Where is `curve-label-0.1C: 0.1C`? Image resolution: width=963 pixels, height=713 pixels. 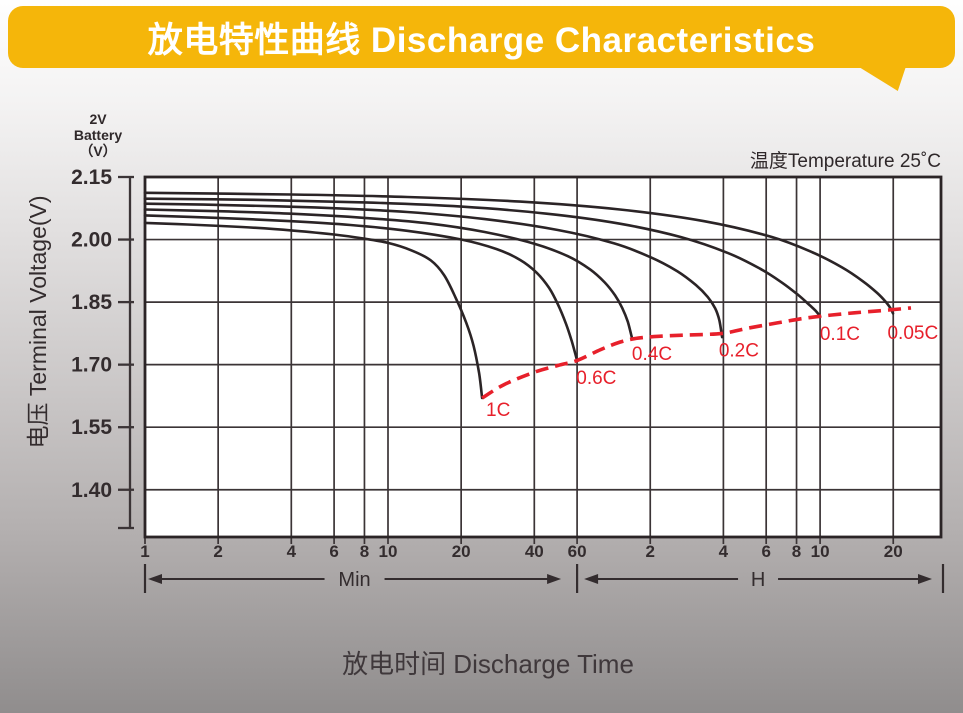 curve-label-0.1C: 0.1C is located at coordinates (840, 334).